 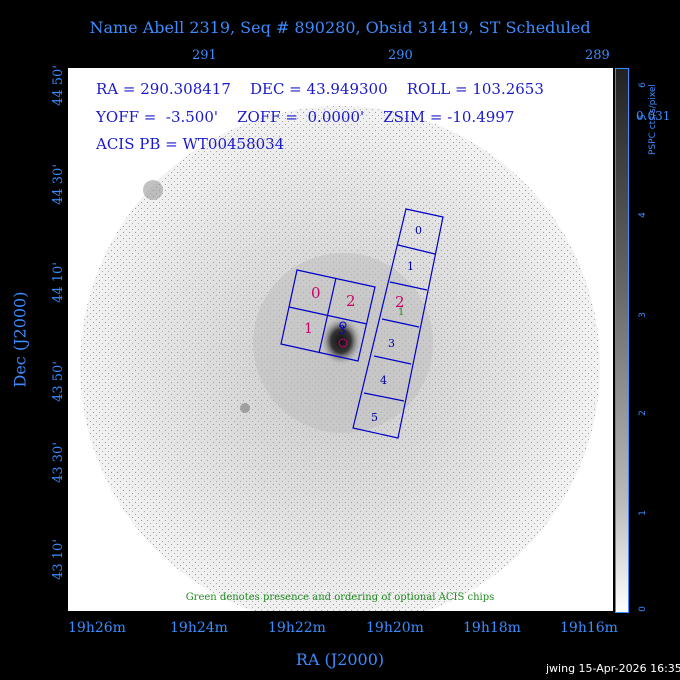 I want to click on ra-hms-tick: 19h24m, so click(x=199, y=628).